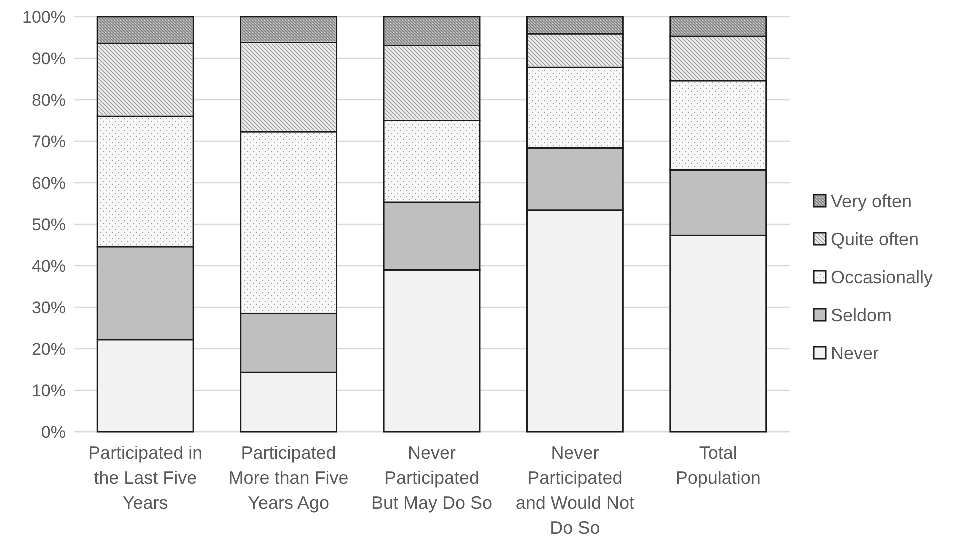  What do you see at coordinates (871, 201) in the screenshot?
I see `legend-label: Very often` at bounding box center [871, 201].